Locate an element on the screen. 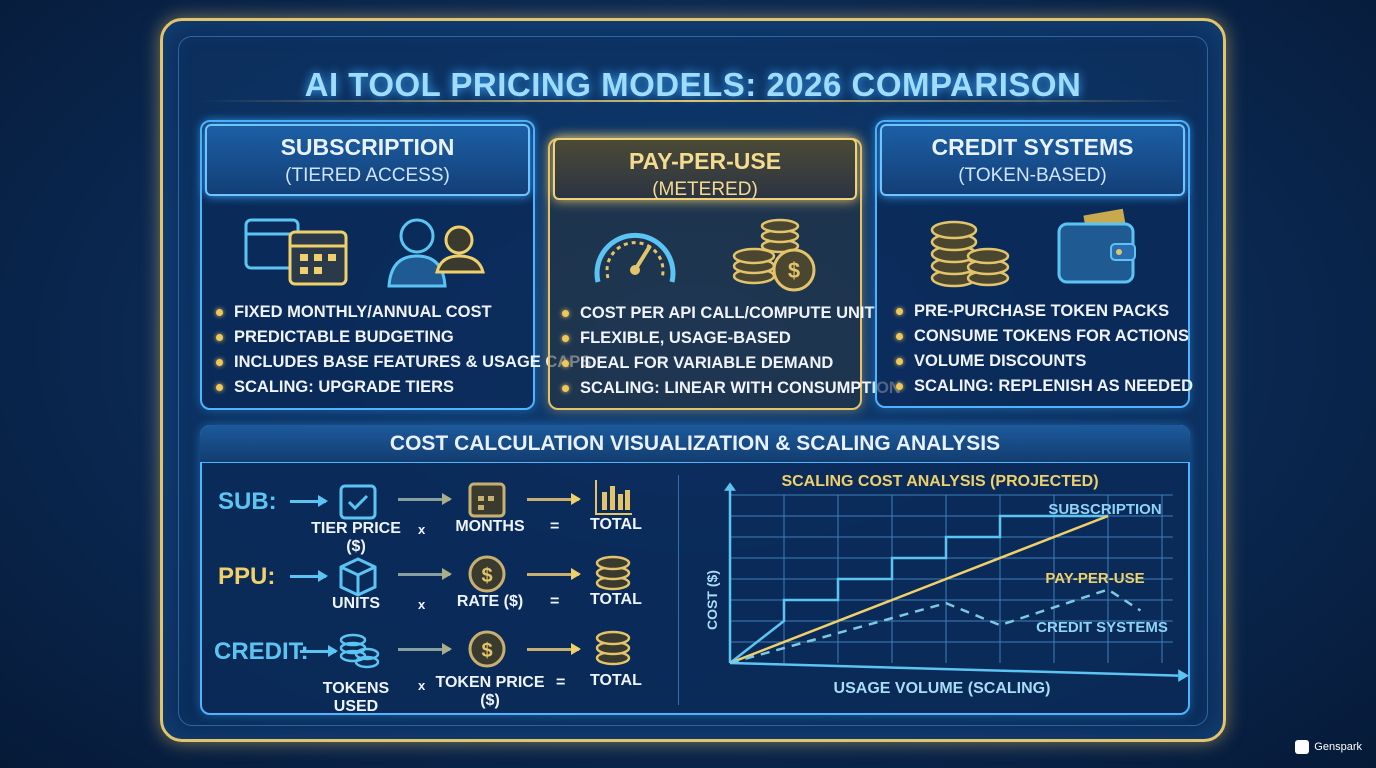 The image size is (1376, 768). card-pay-per-use-header: PAY-PER-USE (METERED) is located at coordinates (705, 169).